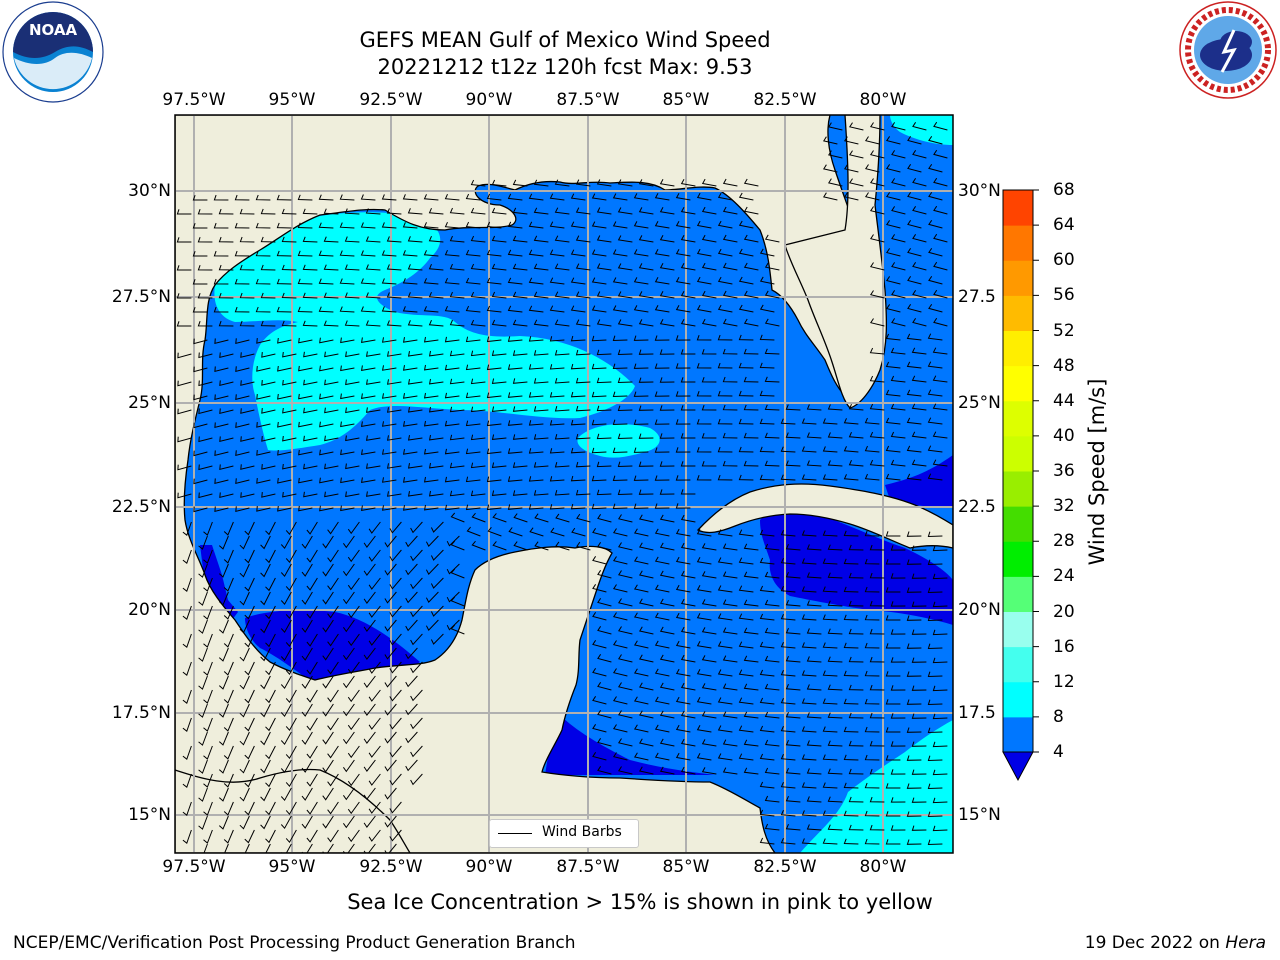 The width and height of the screenshot is (1280, 960). What do you see at coordinates (1020, 485) in the screenshot?
I see `colorbar` at bounding box center [1020, 485].